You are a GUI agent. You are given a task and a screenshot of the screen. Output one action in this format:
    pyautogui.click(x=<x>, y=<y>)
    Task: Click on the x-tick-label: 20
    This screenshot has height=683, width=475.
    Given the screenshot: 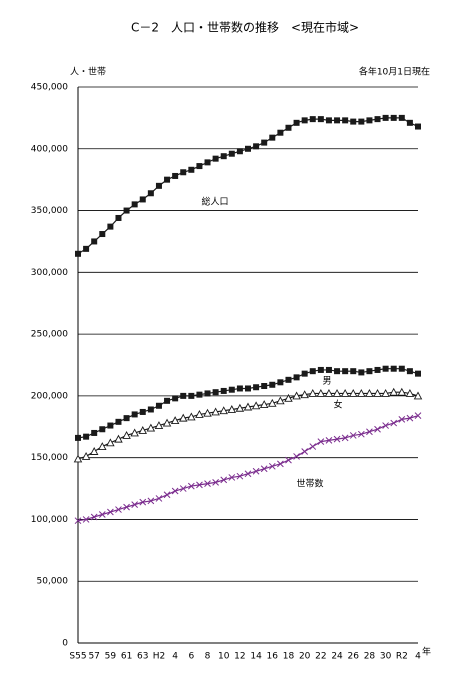 What is the action you would take?
    pyautogui.click(x=305, y=657)
    